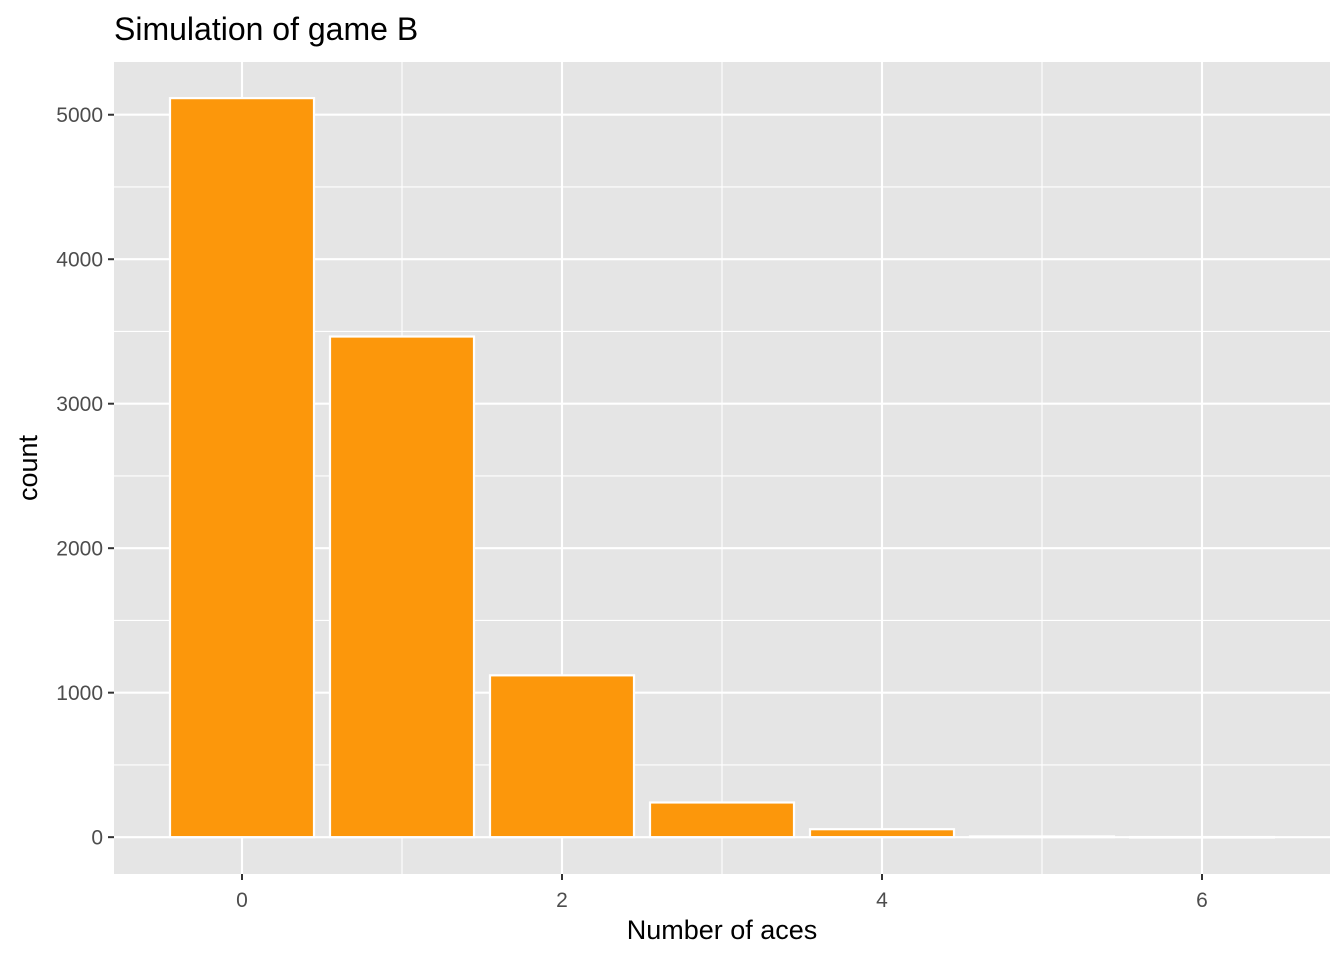  I want to click on y-tick-label: 4000, so click(79, 260).